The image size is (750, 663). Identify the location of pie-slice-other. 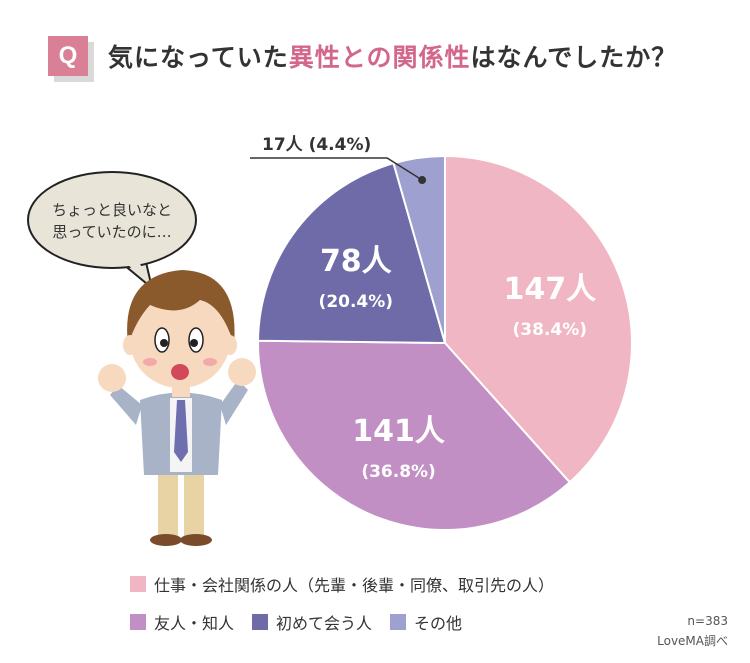
(419, 249).